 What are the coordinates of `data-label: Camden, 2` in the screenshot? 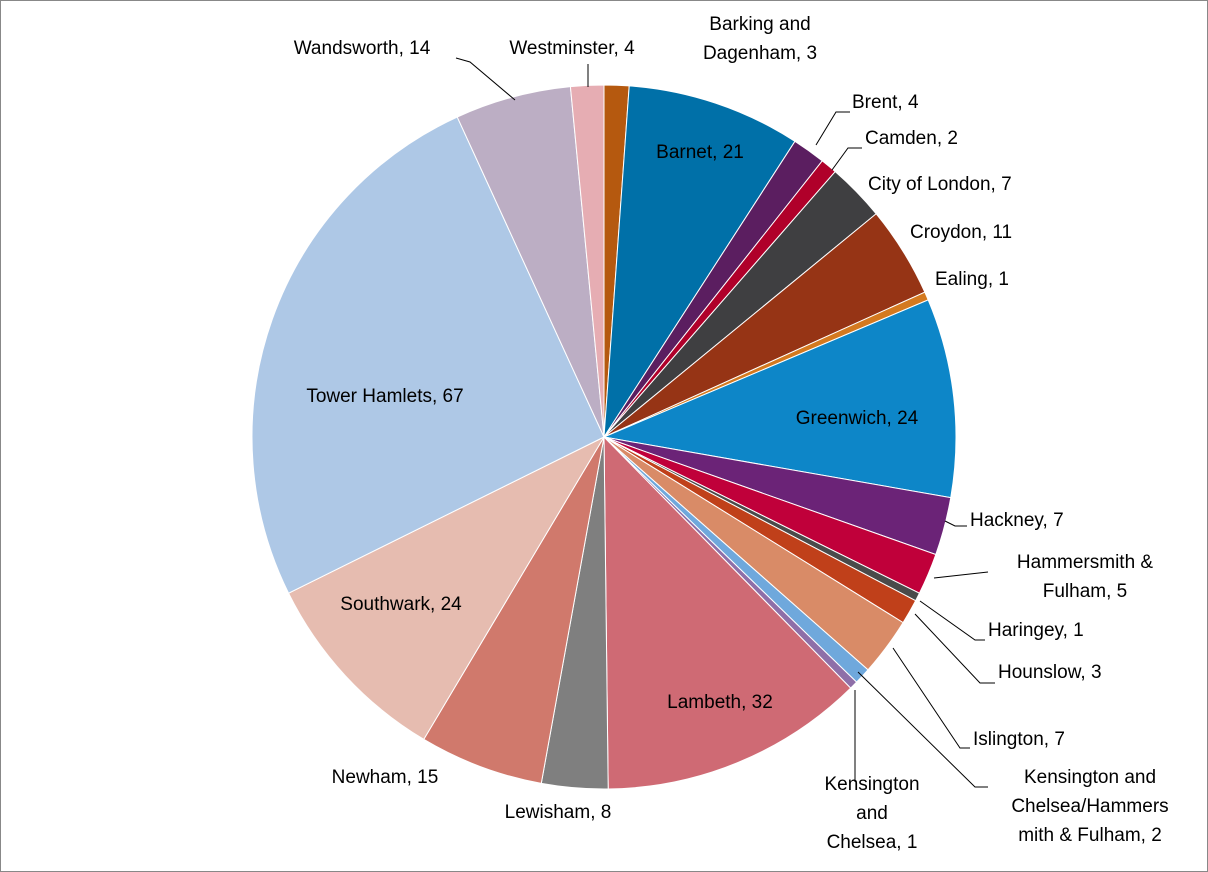 It's located at (911, 138).